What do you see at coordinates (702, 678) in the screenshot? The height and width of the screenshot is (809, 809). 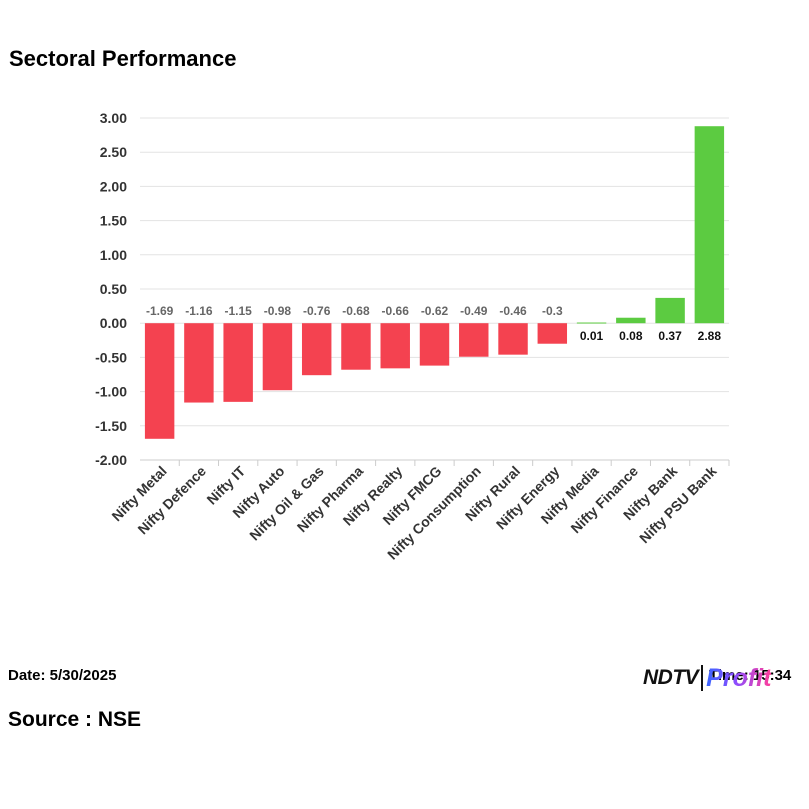 I see `logo-divider` at bounding box center [702, 678].